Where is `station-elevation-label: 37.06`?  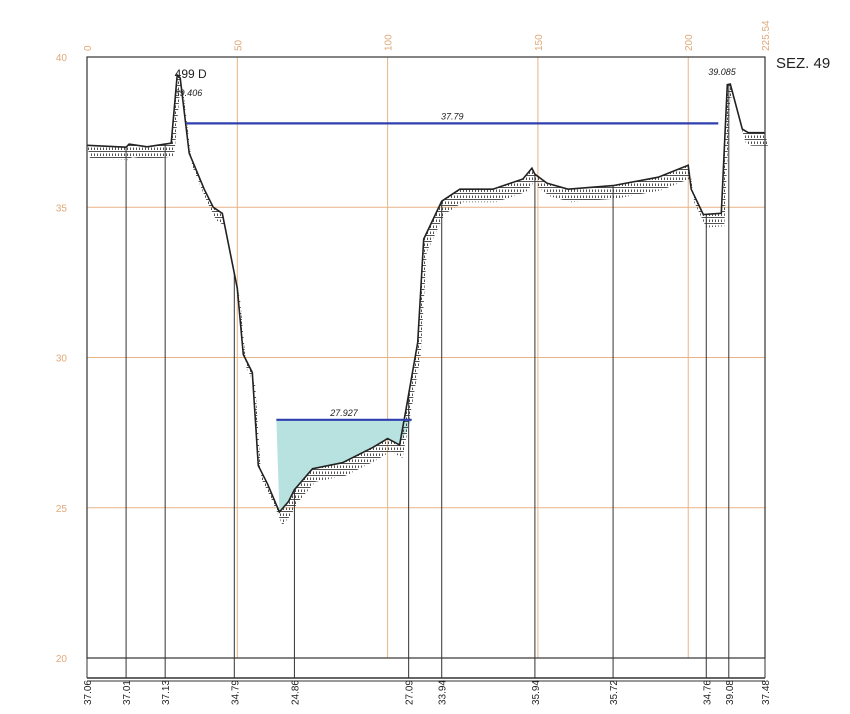 station-elevation-label: 37.06 is located at coordinates (88, 692).